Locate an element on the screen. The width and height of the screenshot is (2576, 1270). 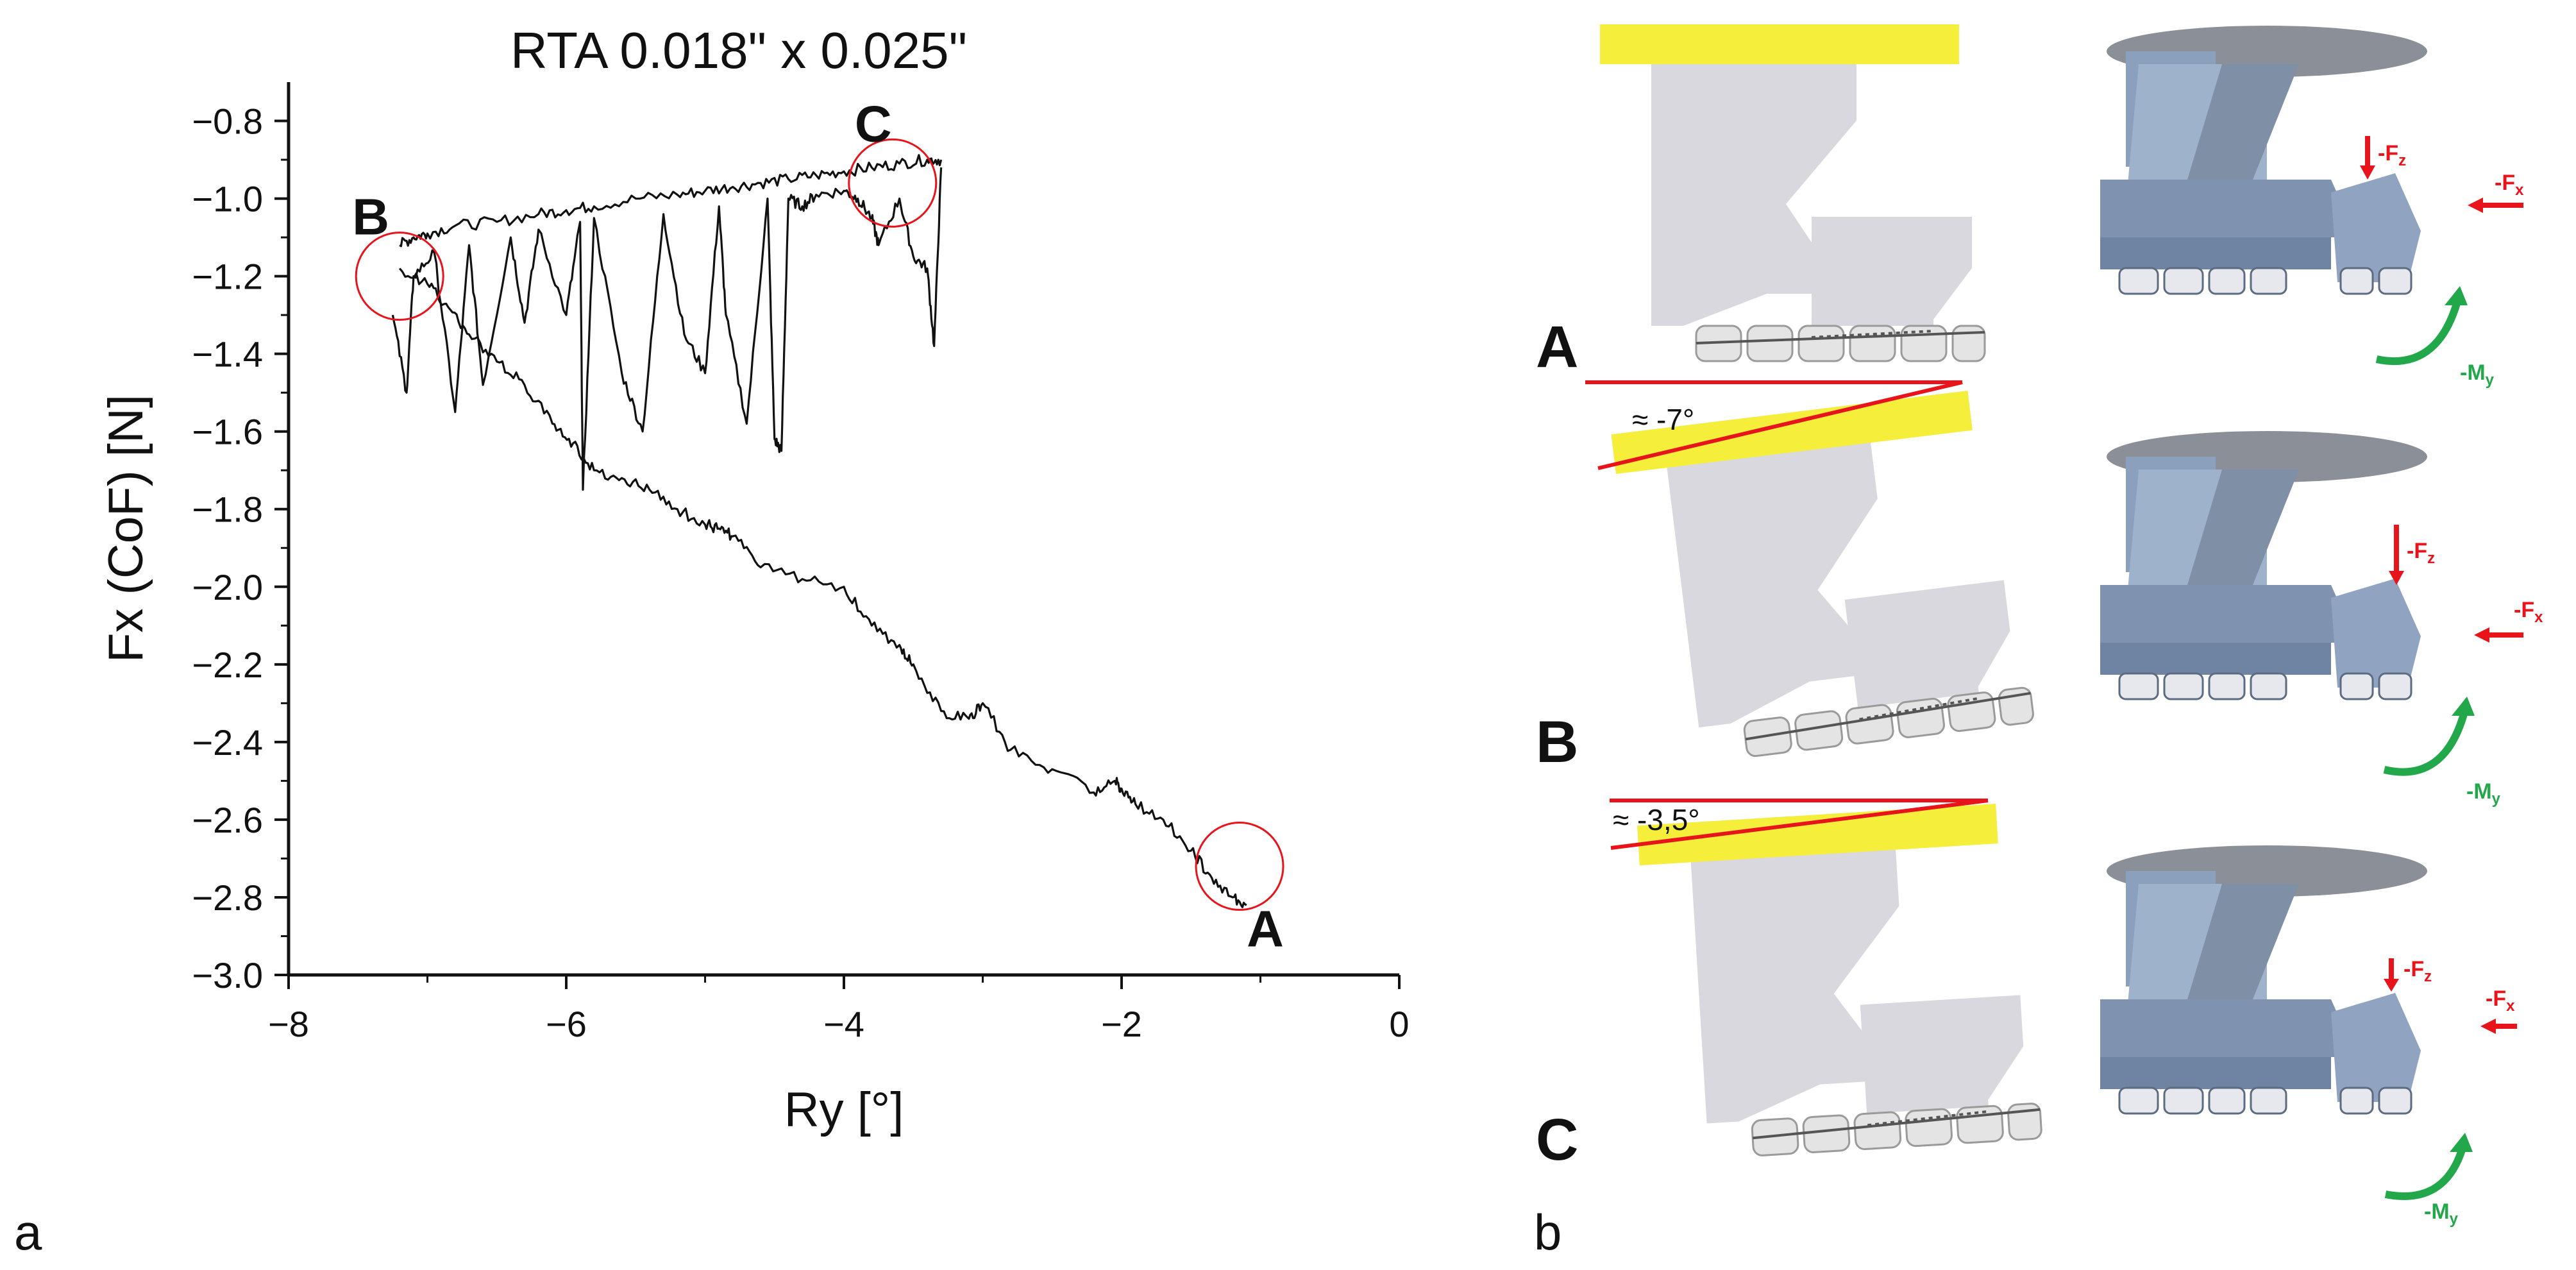
y-tick-label: −2.8 is located at coordinates (227, 897).